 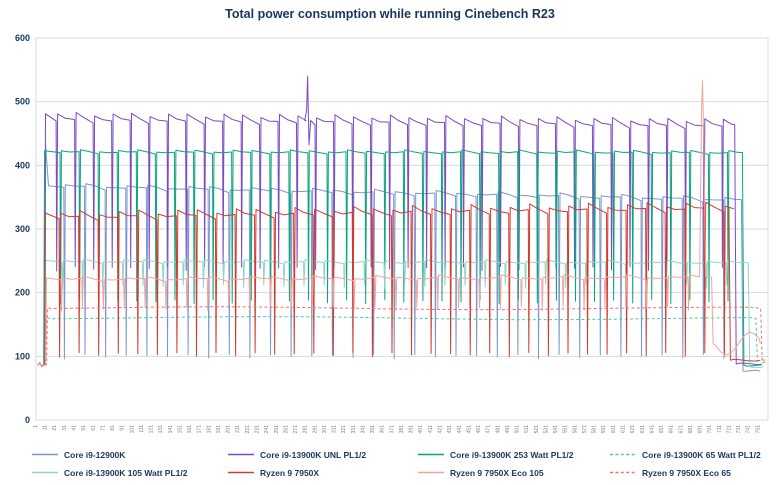 I want to click on x-tick-label: 541, so click(x=556, y=429).